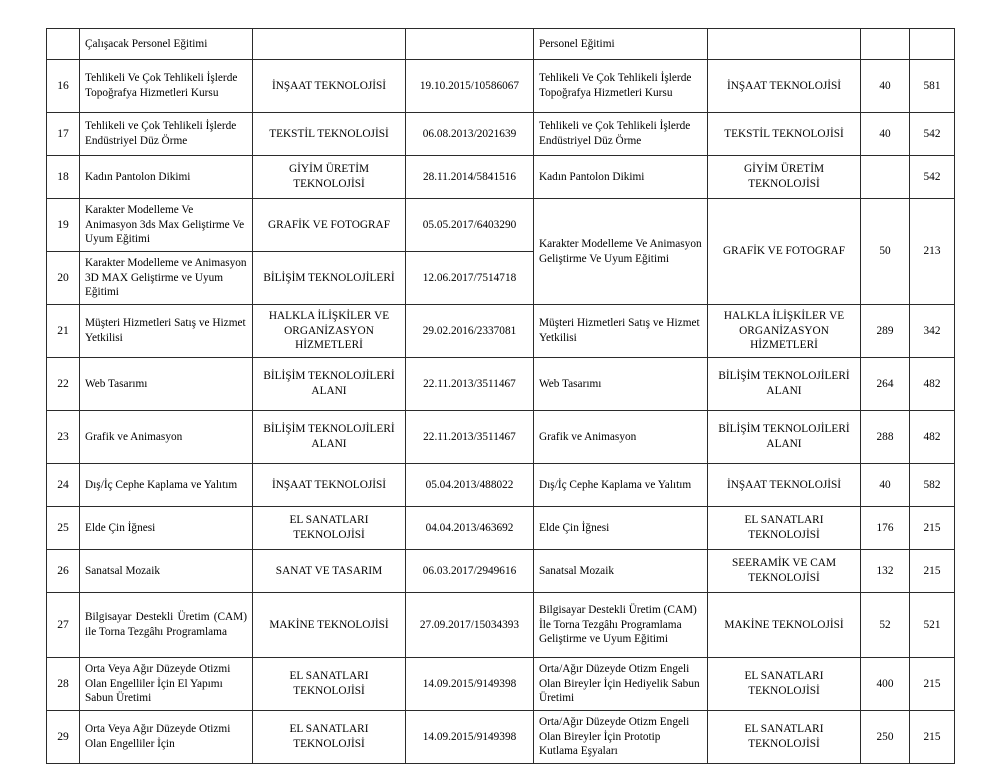 Image resolution: width=1000 pixels, height=764 pixels. I want to click on cell-row-number: 20, so click(63, 278).